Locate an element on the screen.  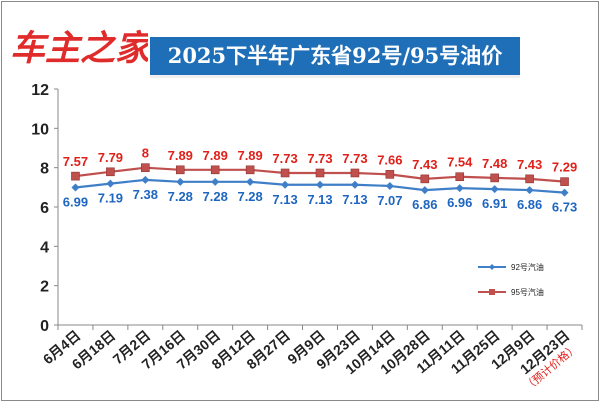
legend: 92号汽油 95号汽油 is located at coordinates (511, 279).